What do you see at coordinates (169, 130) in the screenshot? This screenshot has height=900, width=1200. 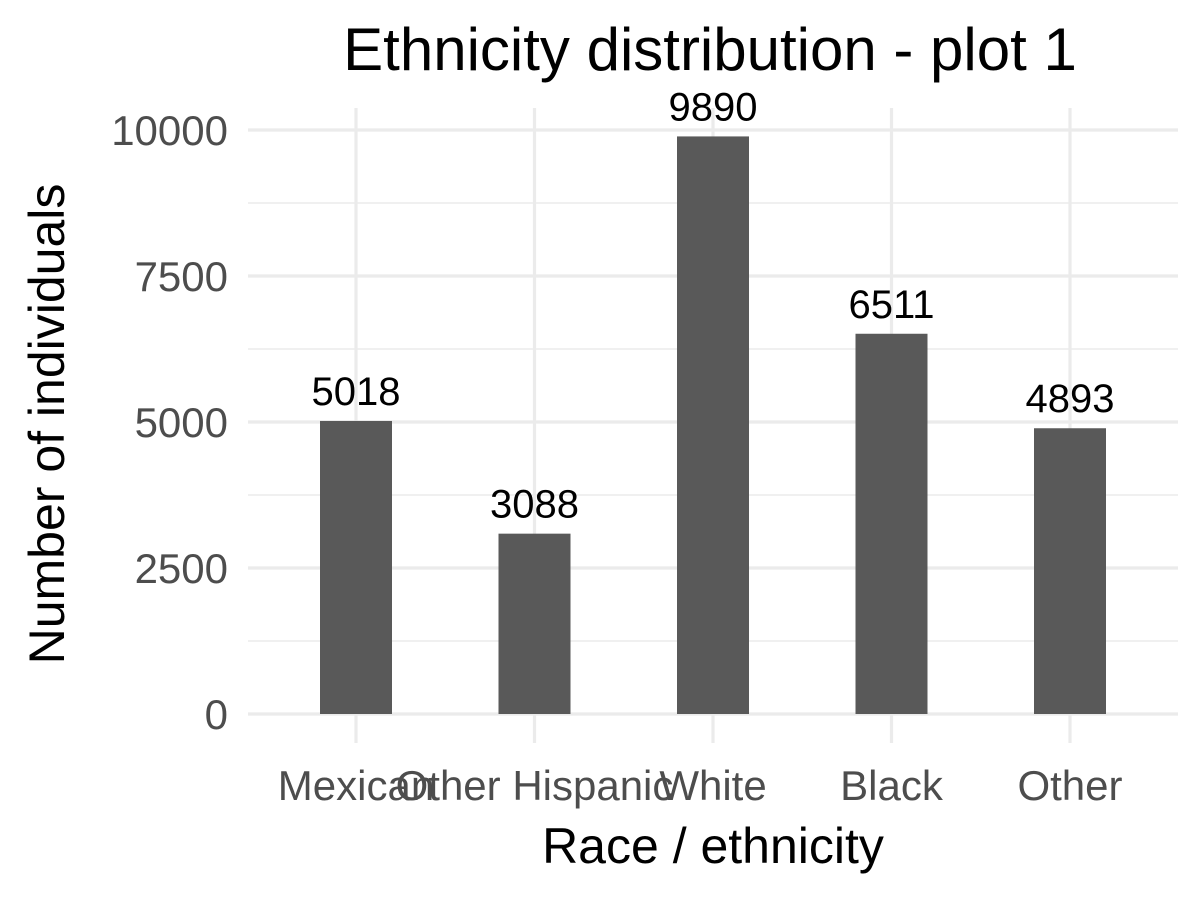 I see `y-tick-label: 10000` at bounding box center [169, 130].